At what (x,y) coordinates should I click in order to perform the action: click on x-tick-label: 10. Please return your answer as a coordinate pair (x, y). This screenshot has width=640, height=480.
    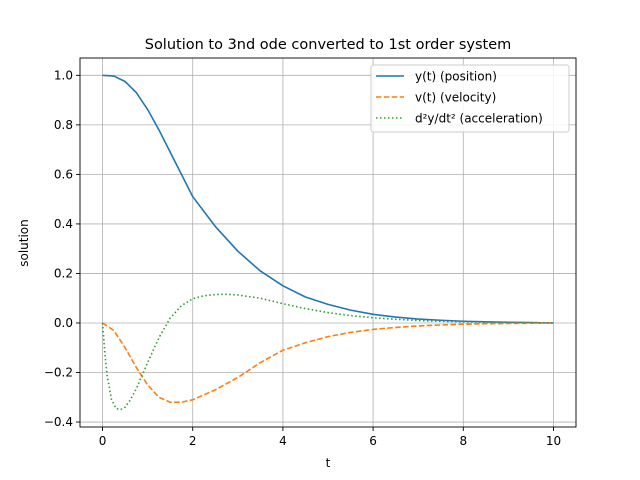
    Looking at the image, I should click on (553, 441).